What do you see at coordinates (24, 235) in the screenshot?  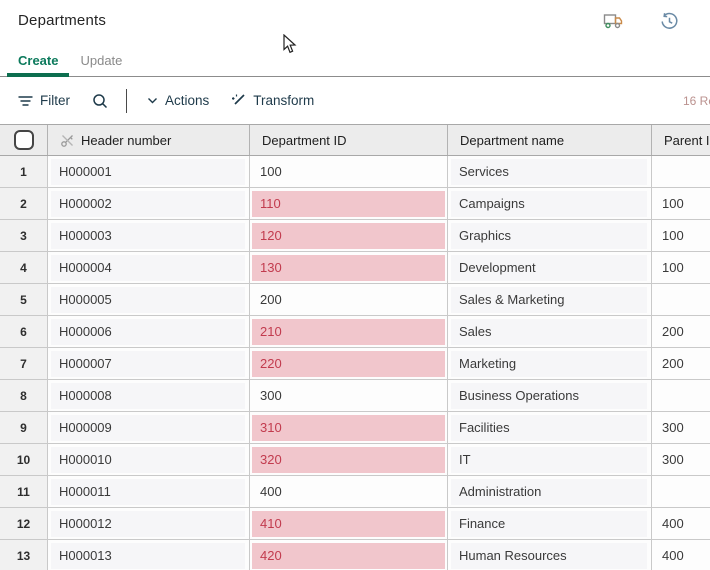 I see `row-number: 3` at bounding box center [24, 235].